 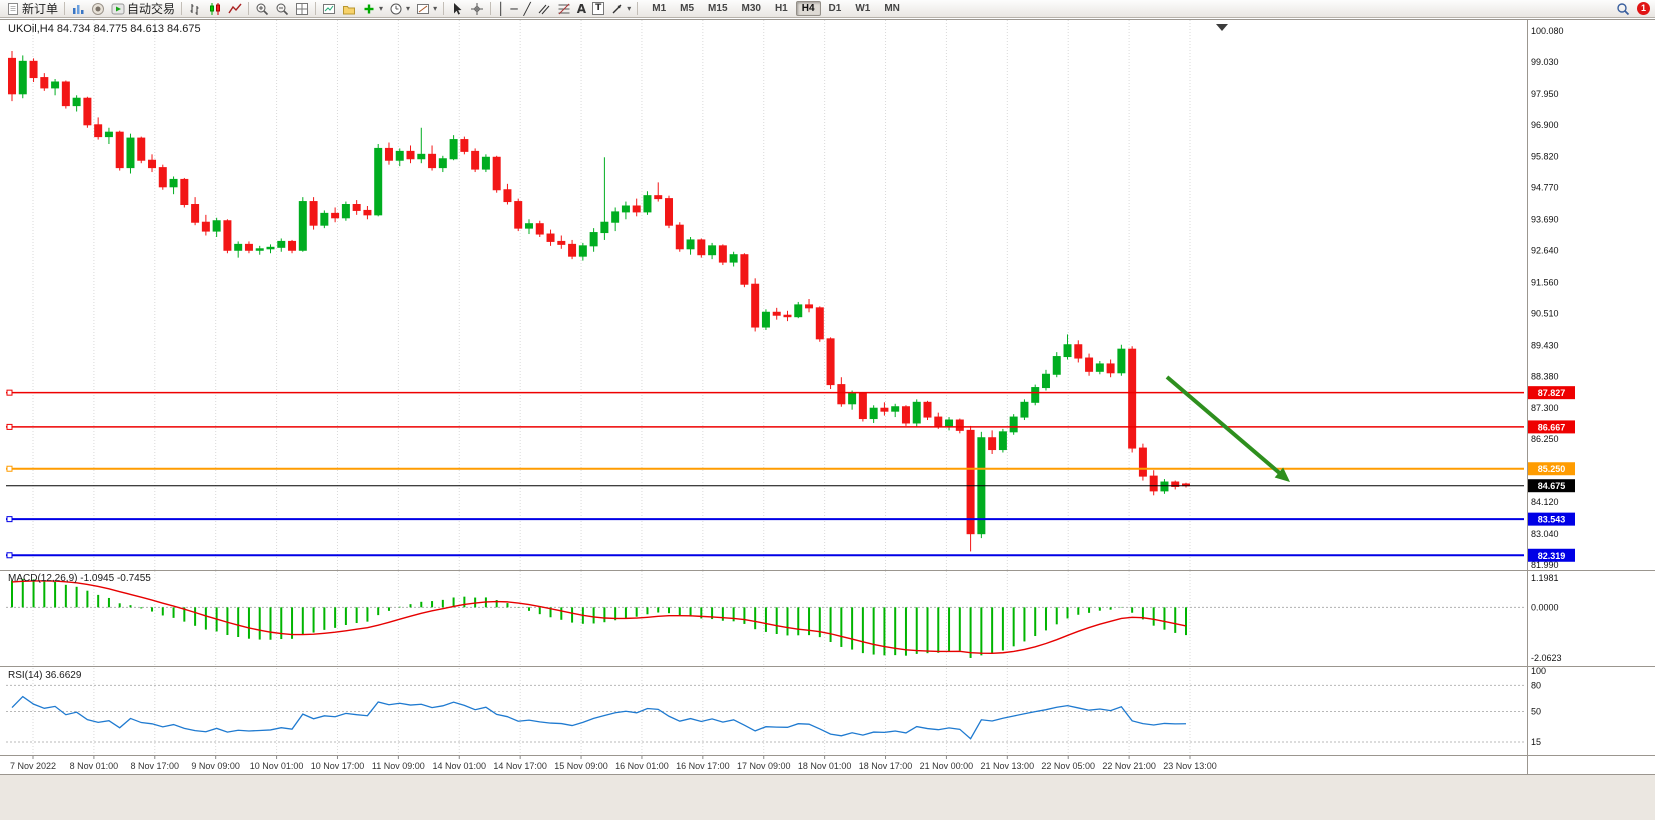 What do you see at coordinates (477, 9) in the screenshot?
I see `crosshair-button` at bounding box center [477, 9].